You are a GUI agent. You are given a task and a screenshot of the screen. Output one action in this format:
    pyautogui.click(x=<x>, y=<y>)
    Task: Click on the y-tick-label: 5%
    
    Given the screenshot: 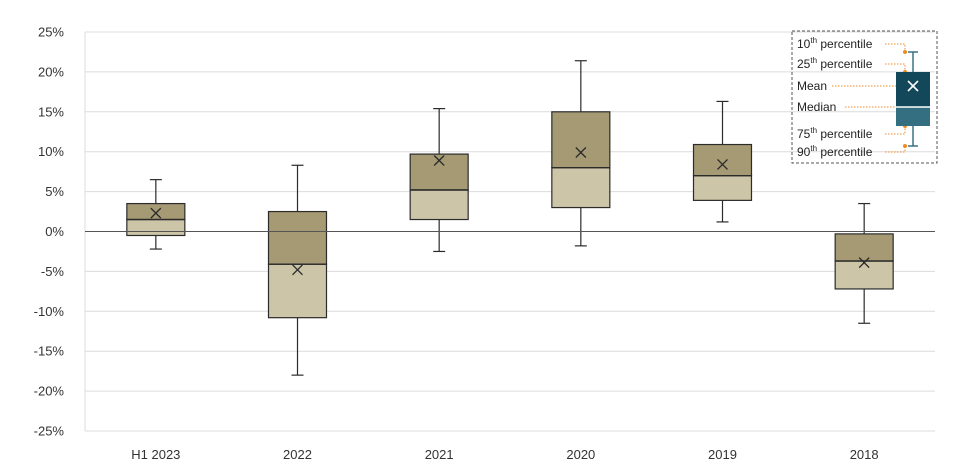 What is the action you would take?
    pyautogui.click(x=54, y=191)
    